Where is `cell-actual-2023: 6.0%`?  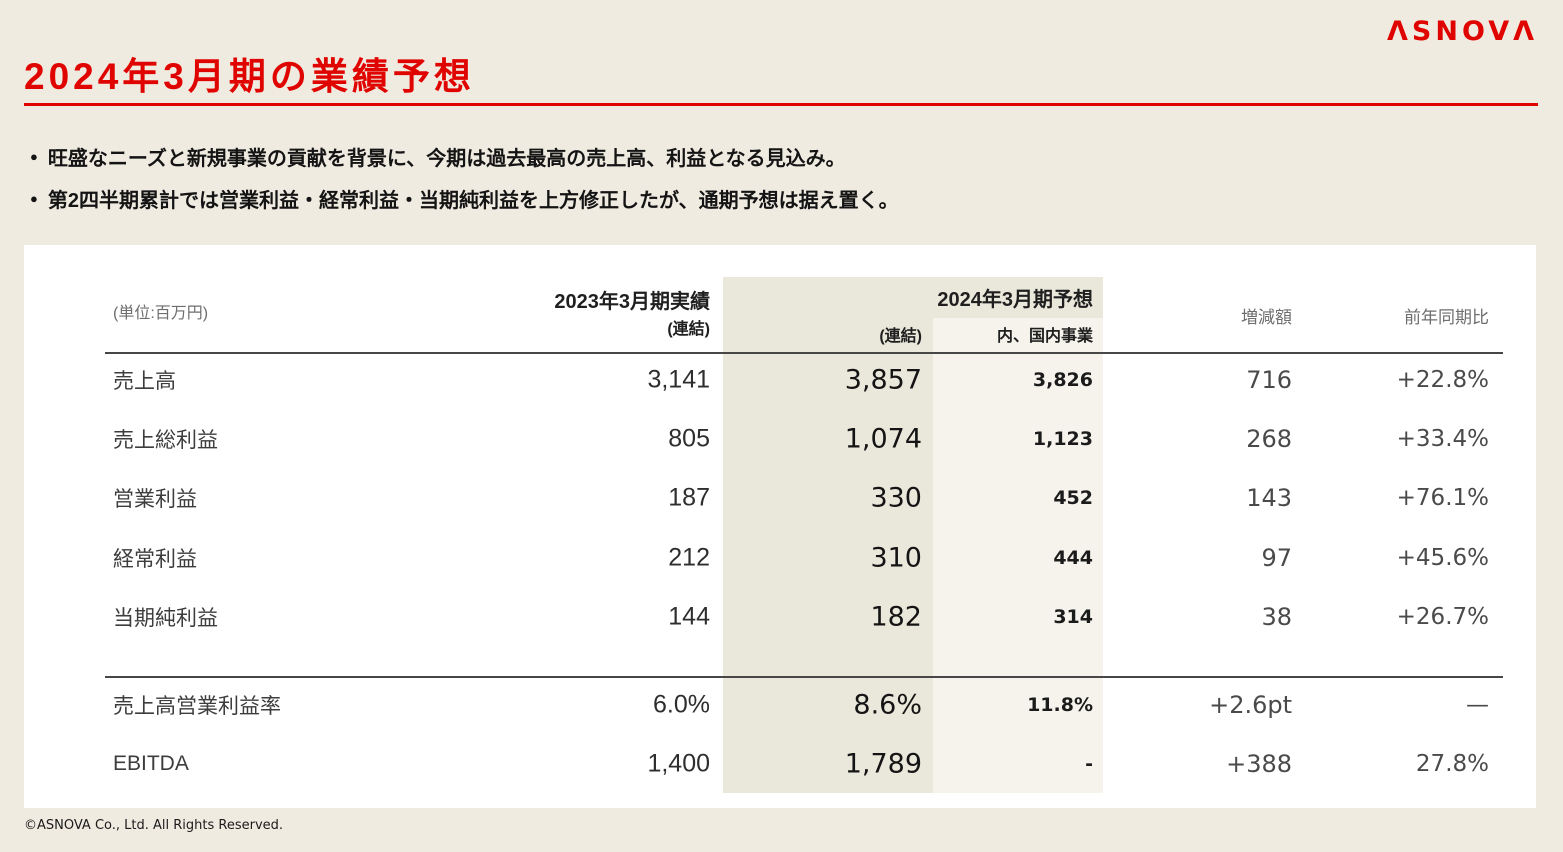 cell-actual-2023: 6.0% is located at coordinates (681, 704).